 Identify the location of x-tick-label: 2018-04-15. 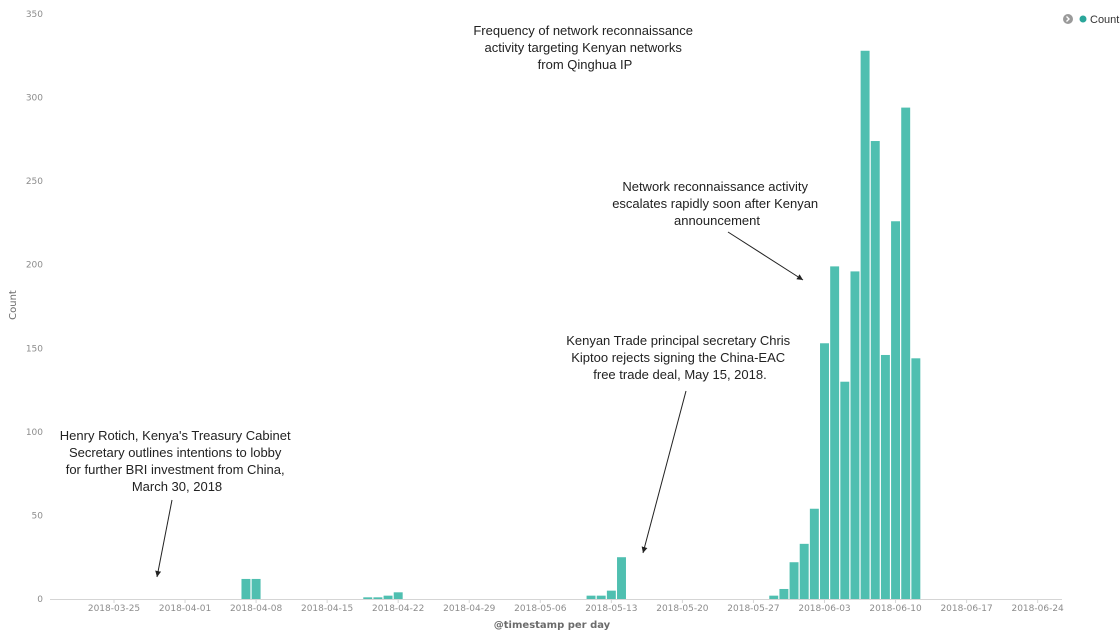
(327, 609).